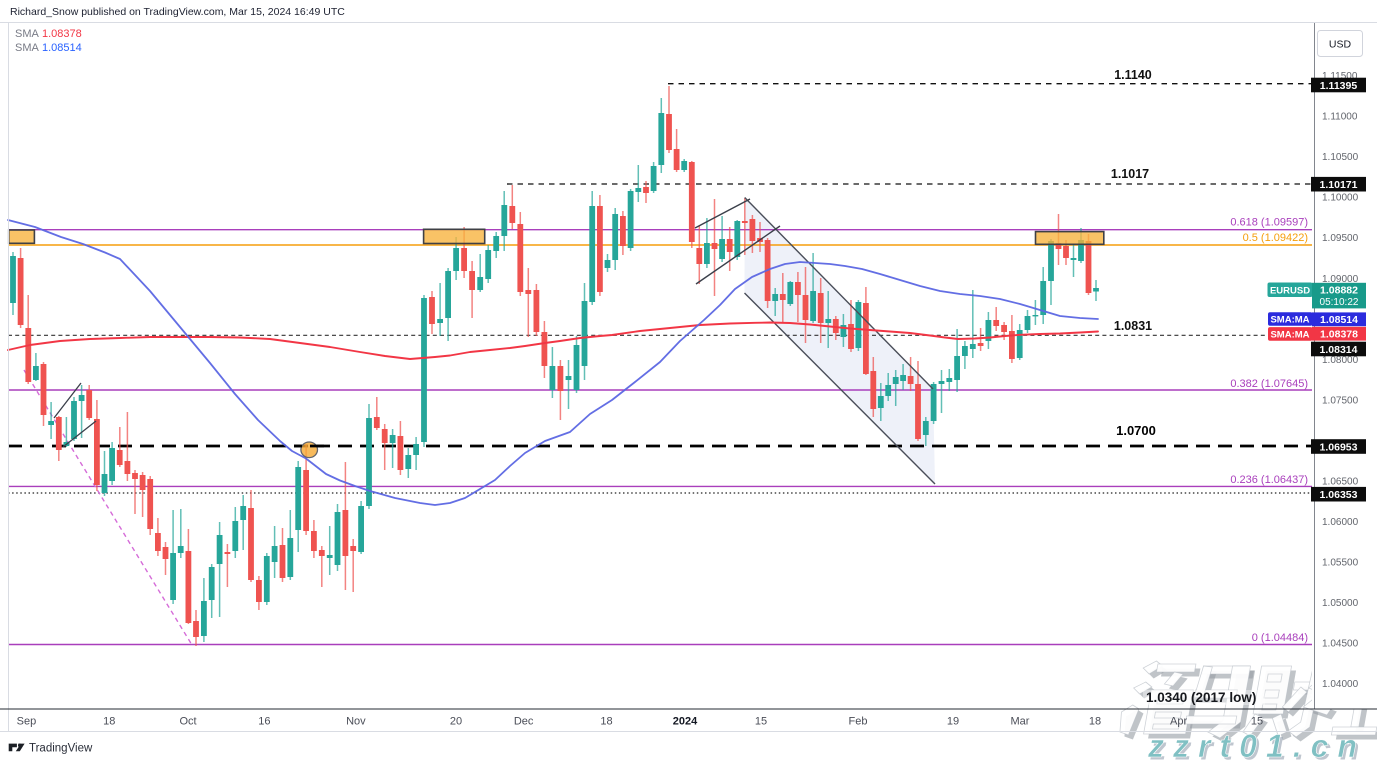  I want to click on svg-text: 1.0340 (2017 low), so click(1201, 697).